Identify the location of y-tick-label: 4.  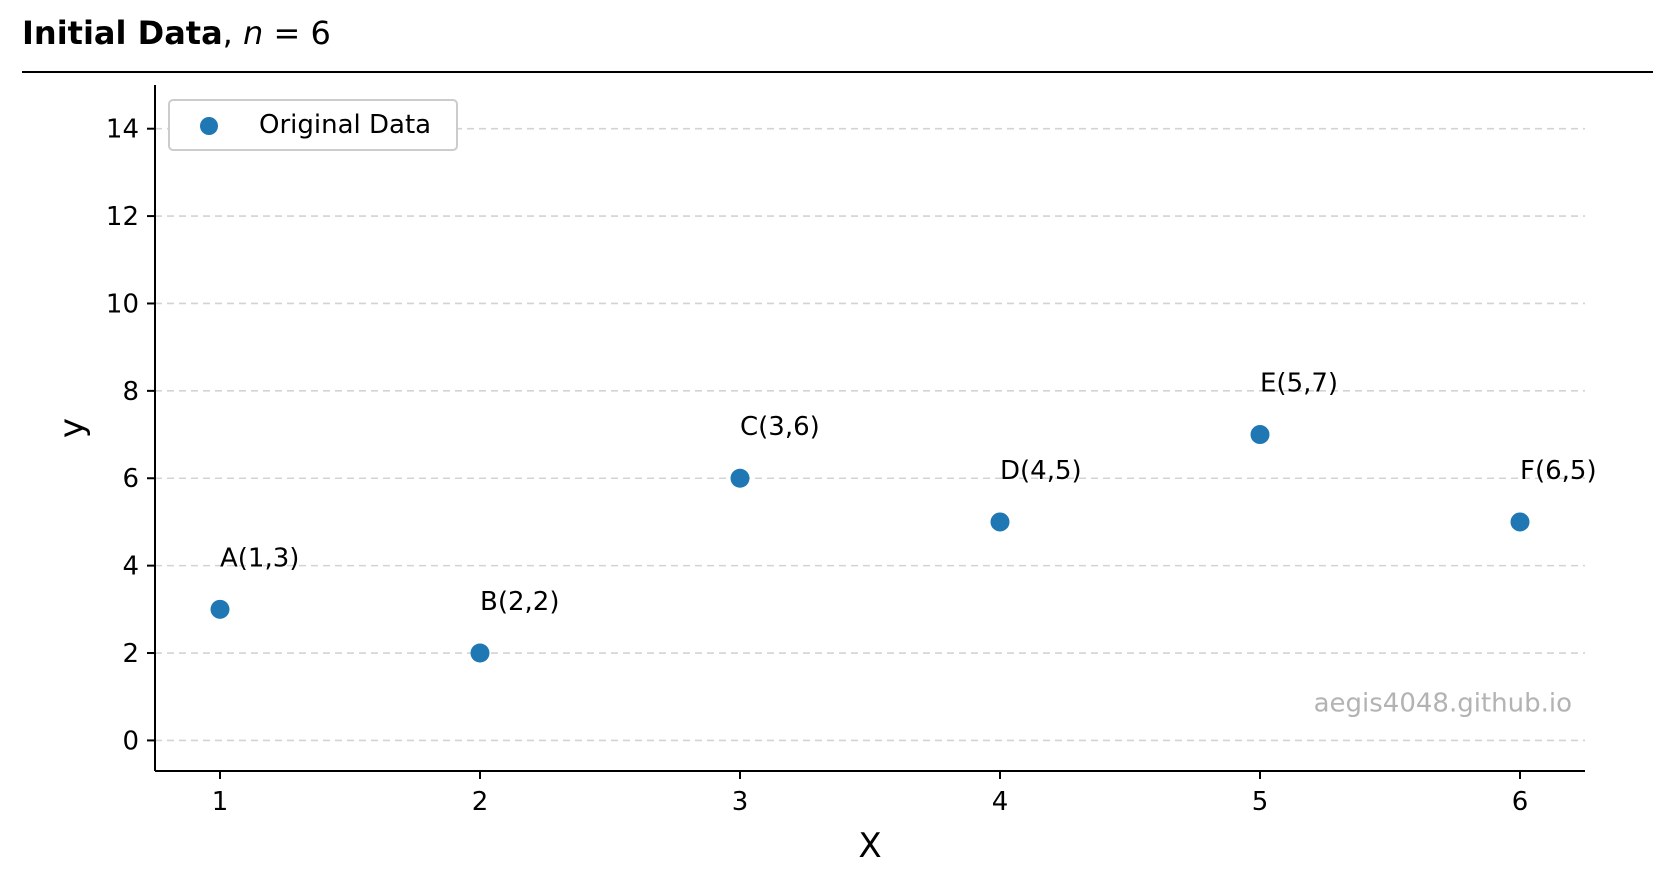
(130, 567).